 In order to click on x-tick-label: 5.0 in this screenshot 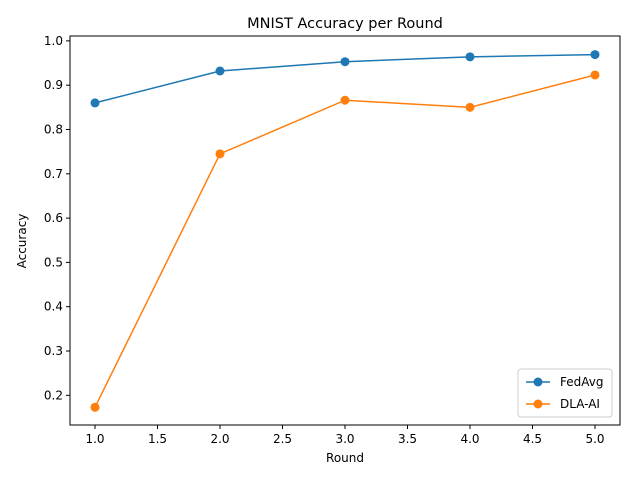, I will do `click(594, 439)`.